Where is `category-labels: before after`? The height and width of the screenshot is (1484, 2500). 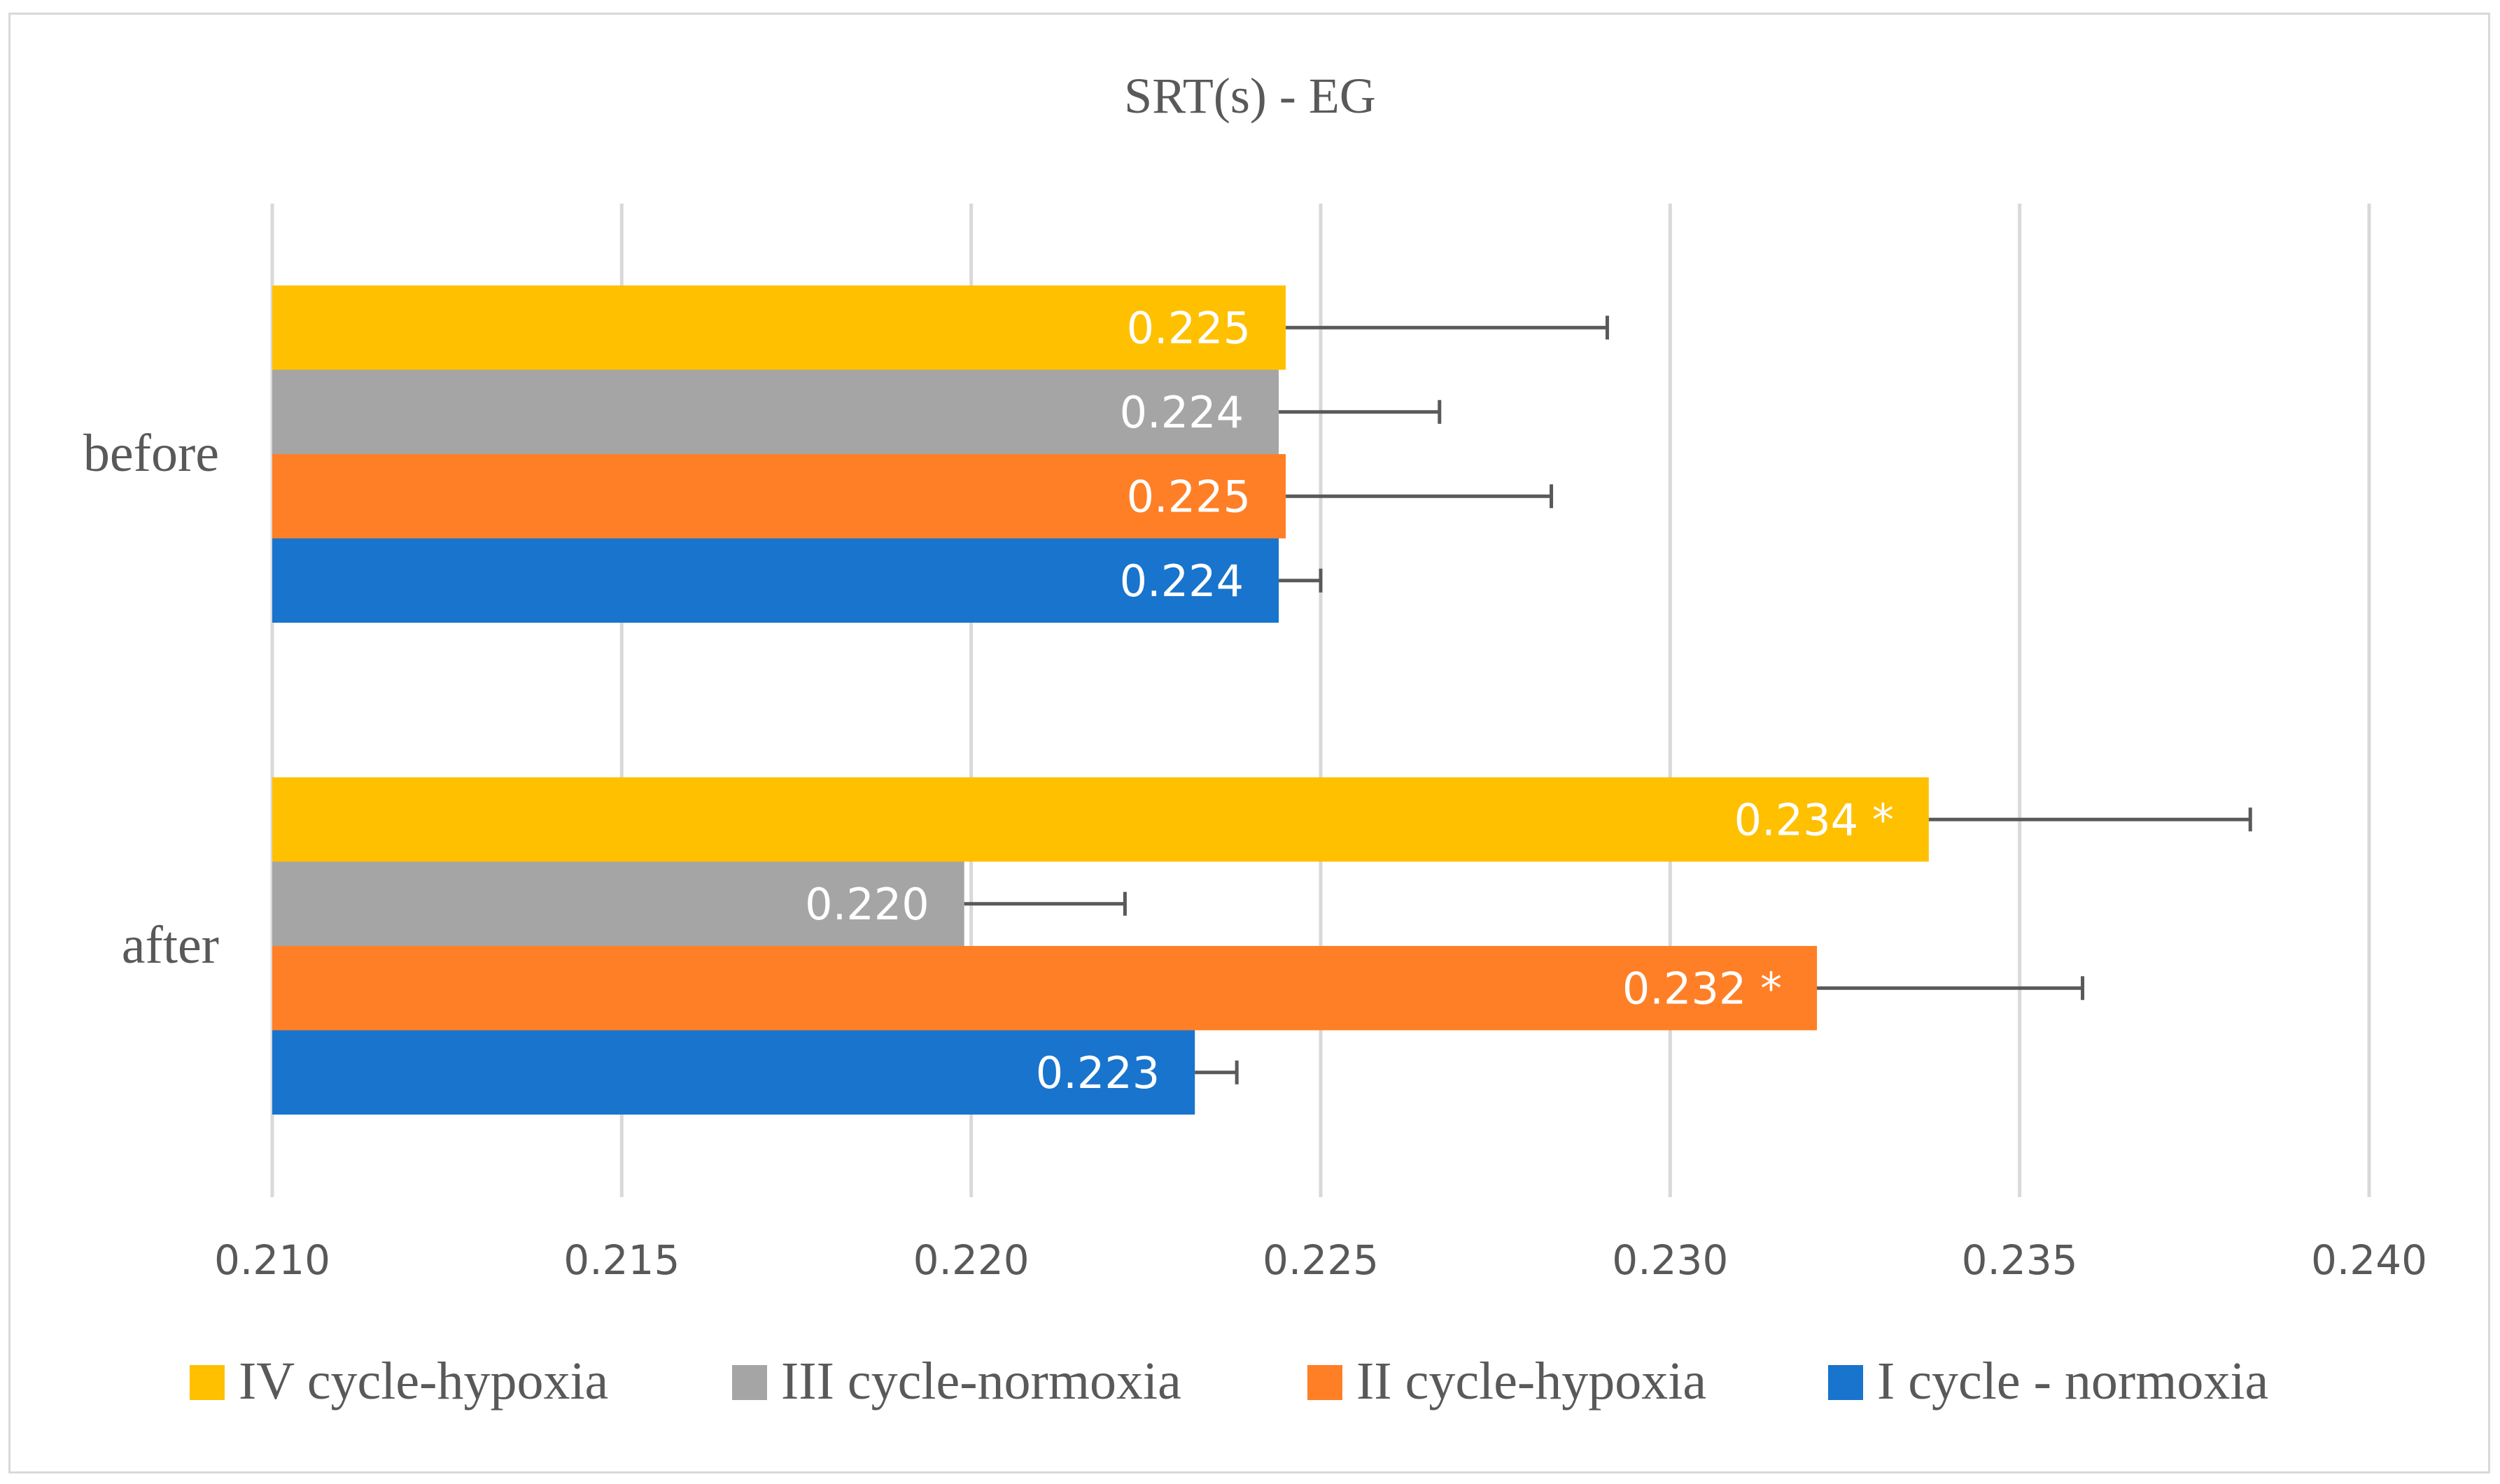 category-labels: before after is located at coordinates (151, 700).